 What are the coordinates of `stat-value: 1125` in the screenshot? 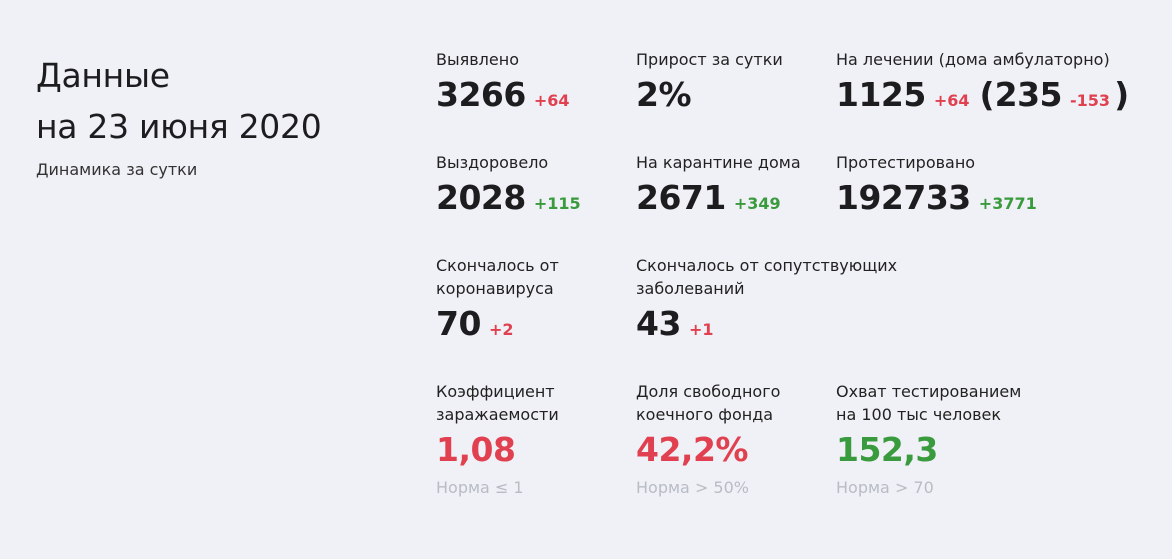 It's located at (881, 94).